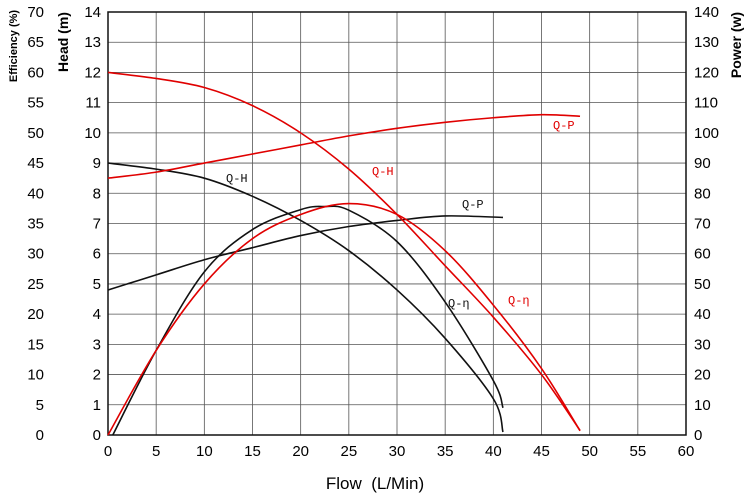  I want to click on efficiency-tick-label: 25, so click(35, 284).